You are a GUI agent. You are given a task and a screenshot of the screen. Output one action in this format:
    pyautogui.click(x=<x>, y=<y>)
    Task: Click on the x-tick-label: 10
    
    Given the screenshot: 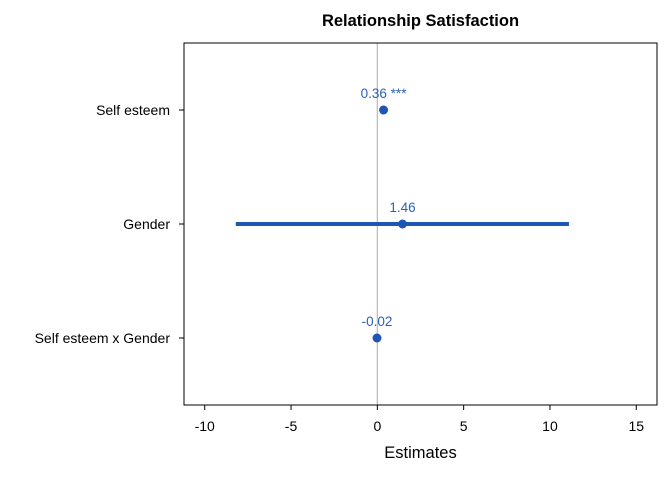 What is the action you would take?
    pyautogui.click(x=550, y=426)
    